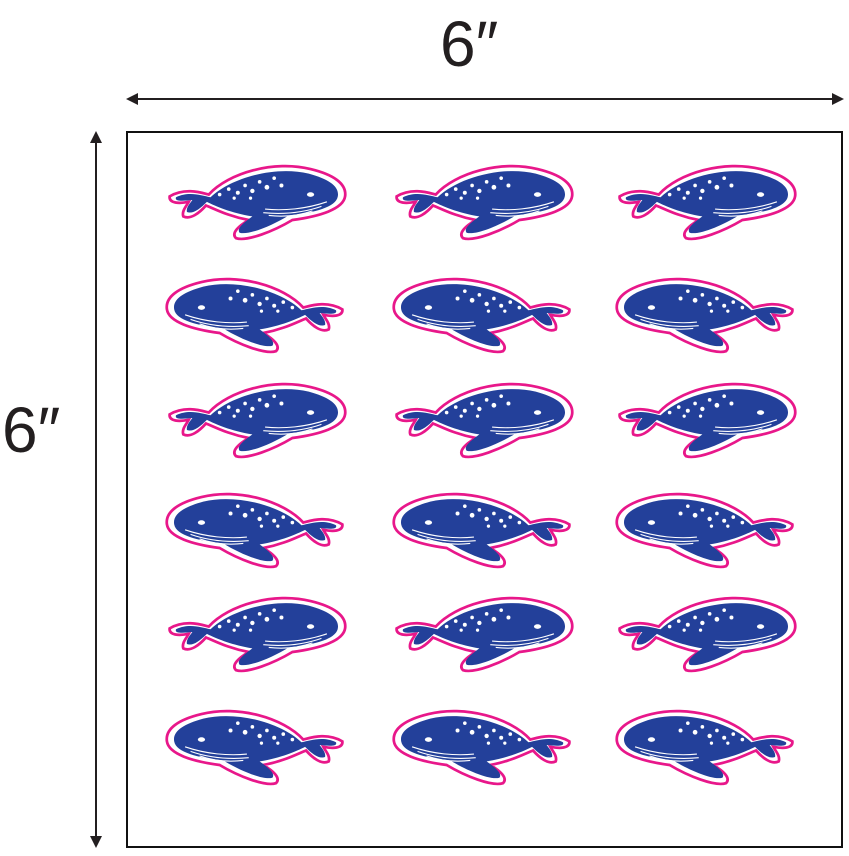 The image size is (849, 856). What do you see at coordinates (96, 489) in the screenshot?
I see `height-arrow` at bounding box center [96, 489].